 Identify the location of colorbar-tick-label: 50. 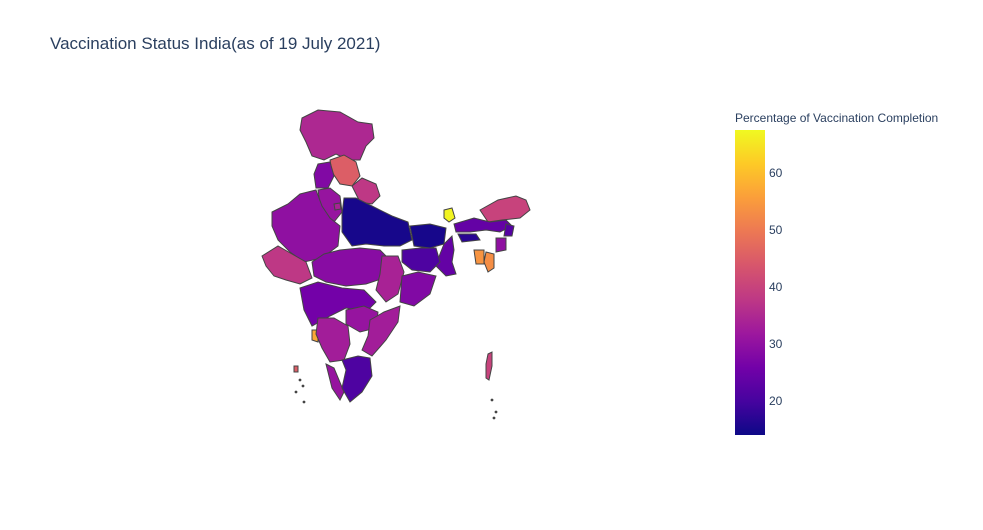
(776, 230).